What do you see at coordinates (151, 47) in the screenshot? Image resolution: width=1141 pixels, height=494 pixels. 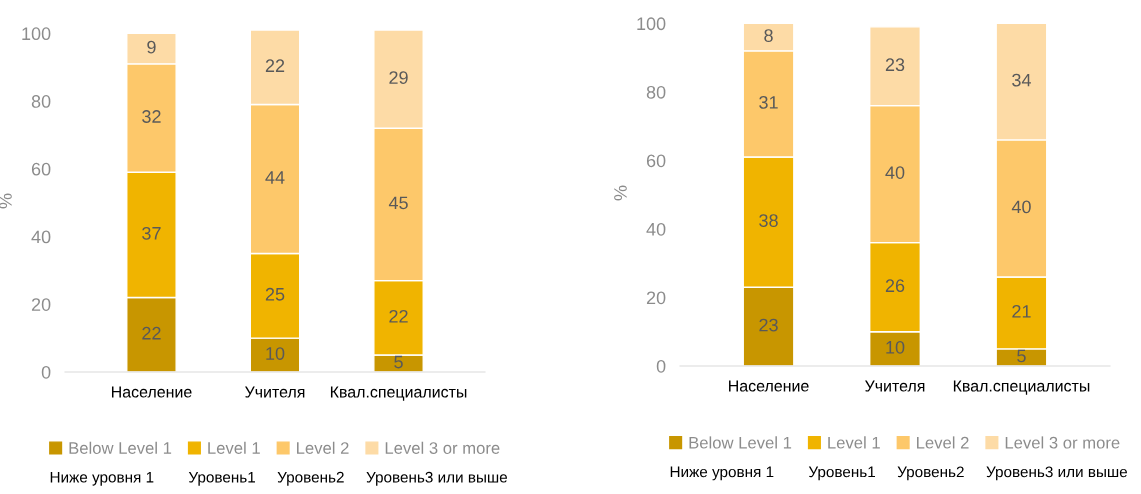 I see `data-label: 9` at bounding box center [151, 47].